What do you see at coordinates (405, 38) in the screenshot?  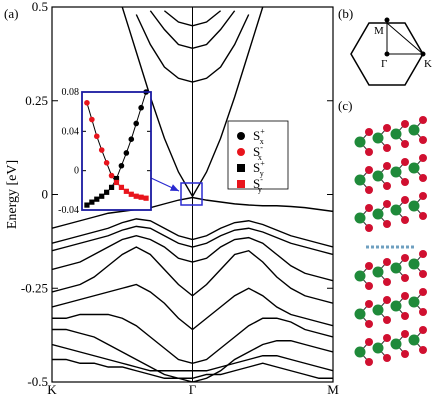 I see `k-path` at bounding box center [405, 38].